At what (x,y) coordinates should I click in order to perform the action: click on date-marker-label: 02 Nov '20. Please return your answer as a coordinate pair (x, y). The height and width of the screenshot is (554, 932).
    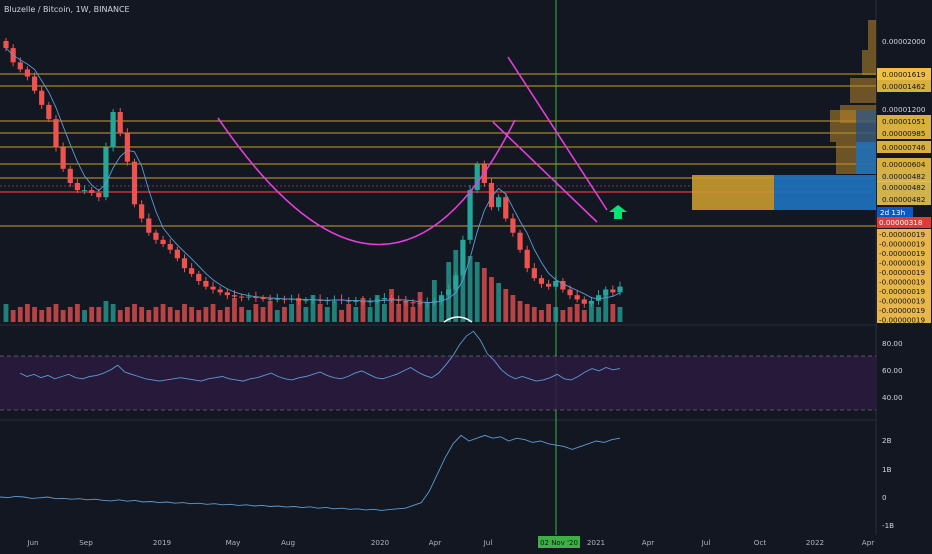
    Looking at the image, I should click on (559, 543).